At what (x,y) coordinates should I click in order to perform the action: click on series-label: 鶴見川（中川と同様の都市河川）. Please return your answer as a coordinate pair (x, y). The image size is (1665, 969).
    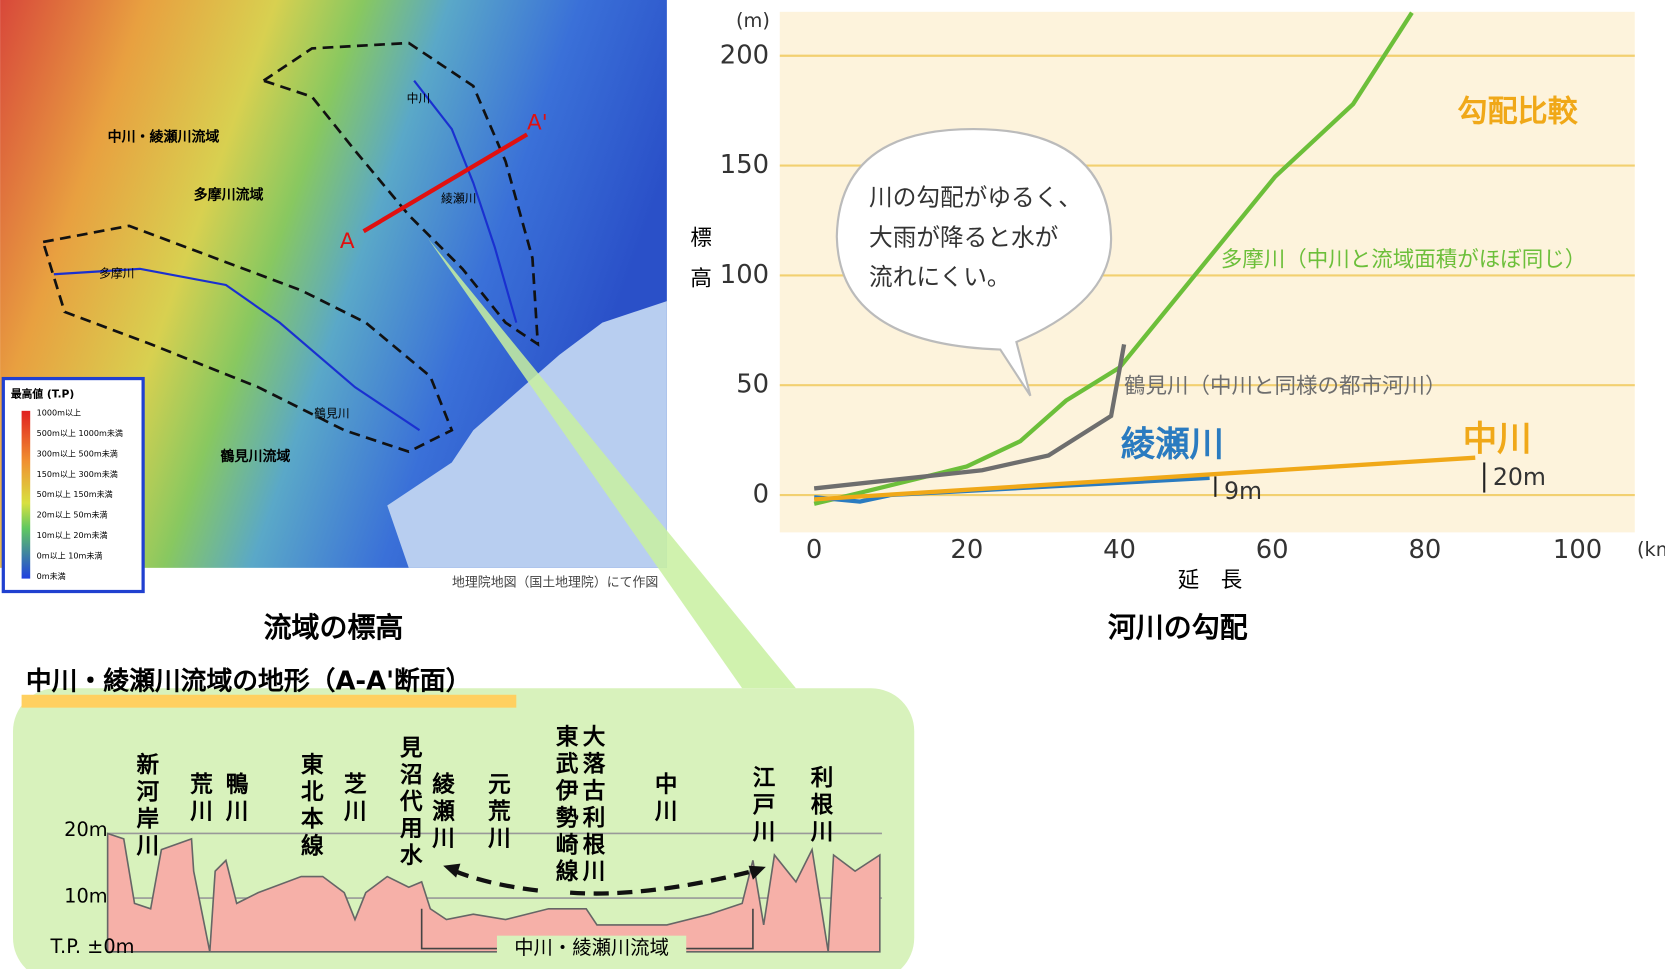
    Looking at the image, I should click on (1285, 386).